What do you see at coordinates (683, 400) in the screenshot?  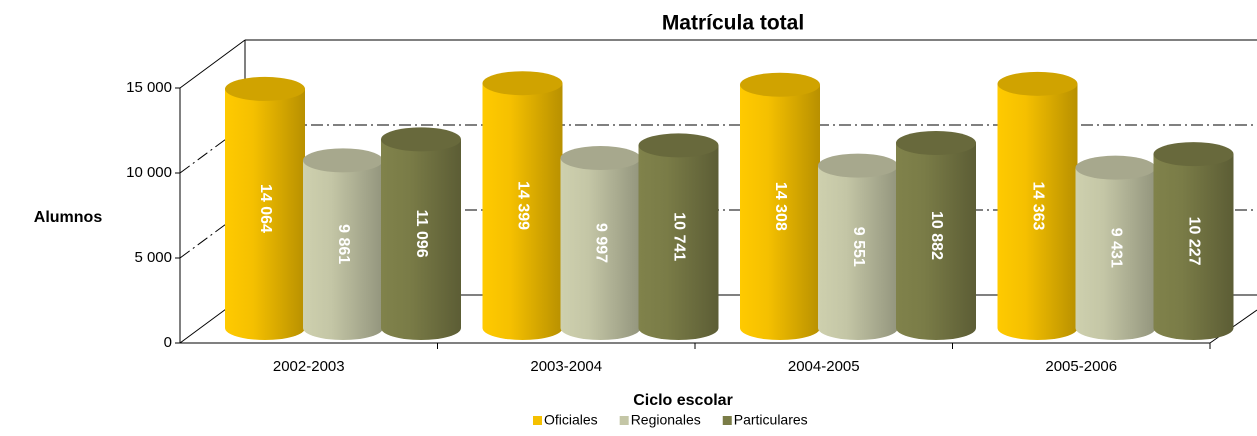 I see `x-axis-label: Ciclo escolar` at bounding box center [683, 400].